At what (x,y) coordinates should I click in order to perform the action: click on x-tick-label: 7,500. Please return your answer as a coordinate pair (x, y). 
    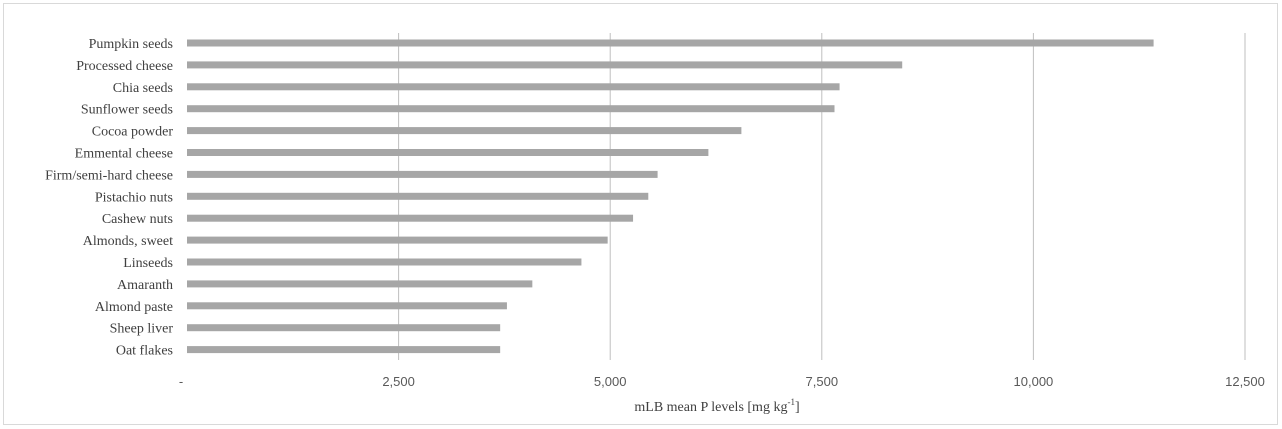
    Looking at the image, I should click on (822, 381).